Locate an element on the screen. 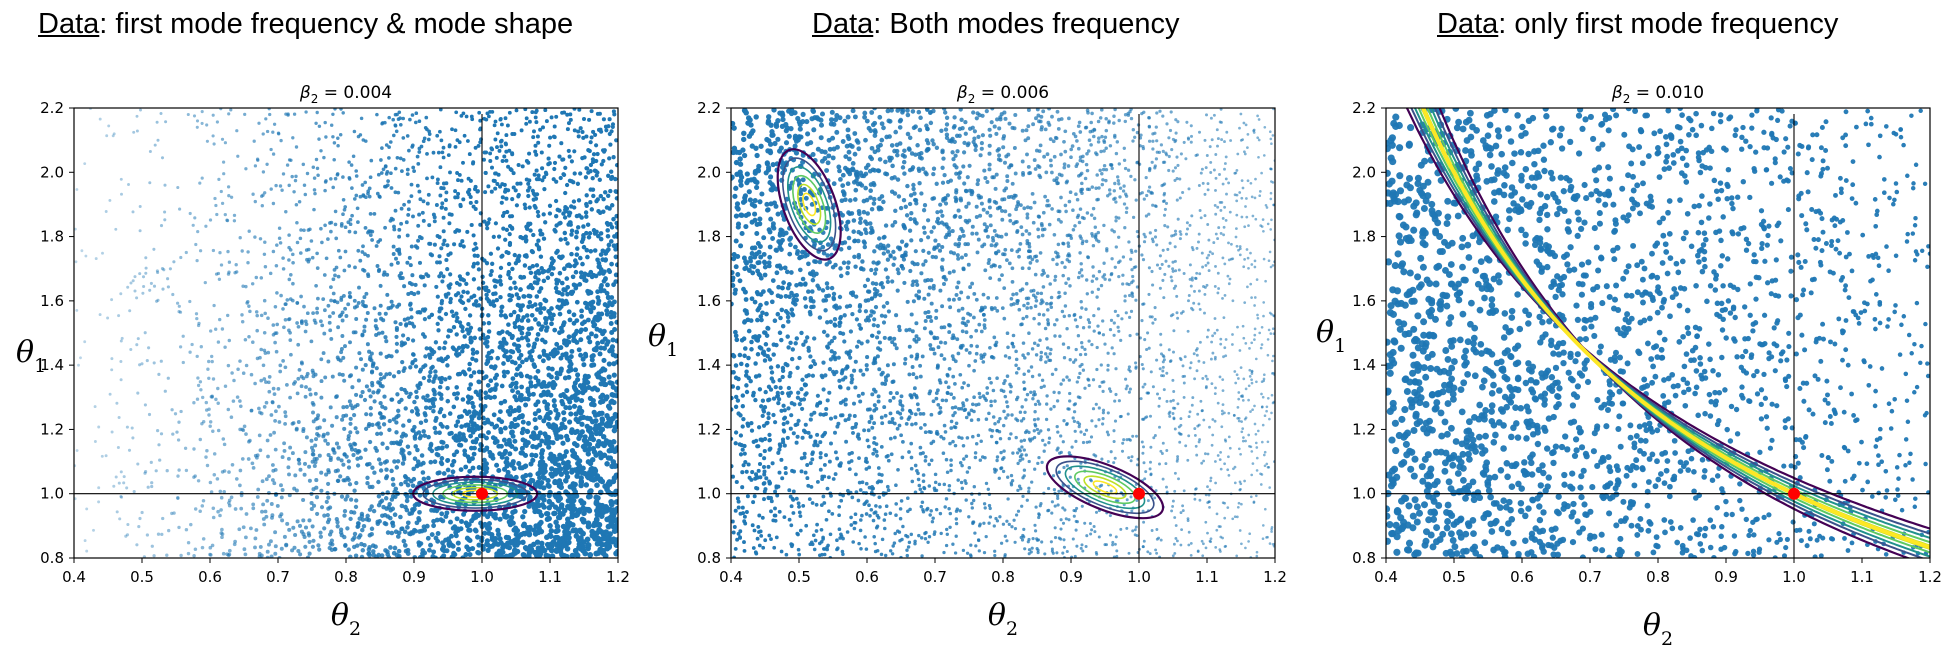  panel-heading: Data: only first mode frequency is located at coordinates (1637, 24).